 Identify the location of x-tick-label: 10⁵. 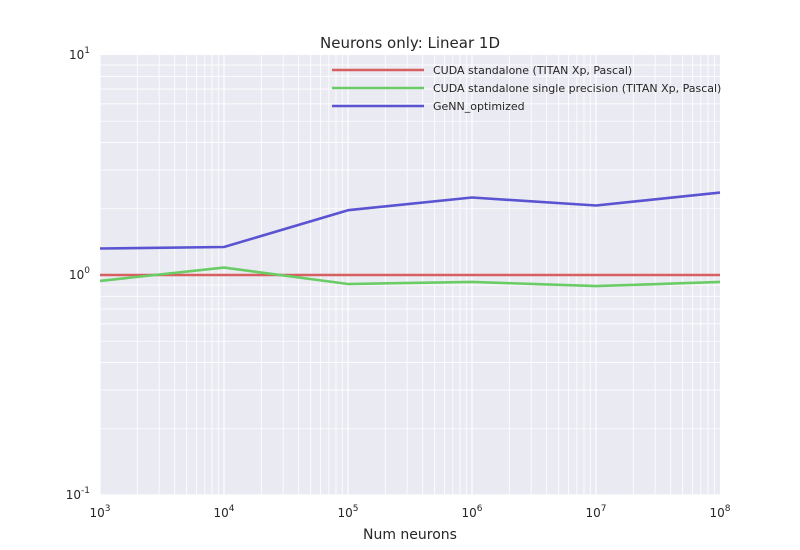
(347, 512).